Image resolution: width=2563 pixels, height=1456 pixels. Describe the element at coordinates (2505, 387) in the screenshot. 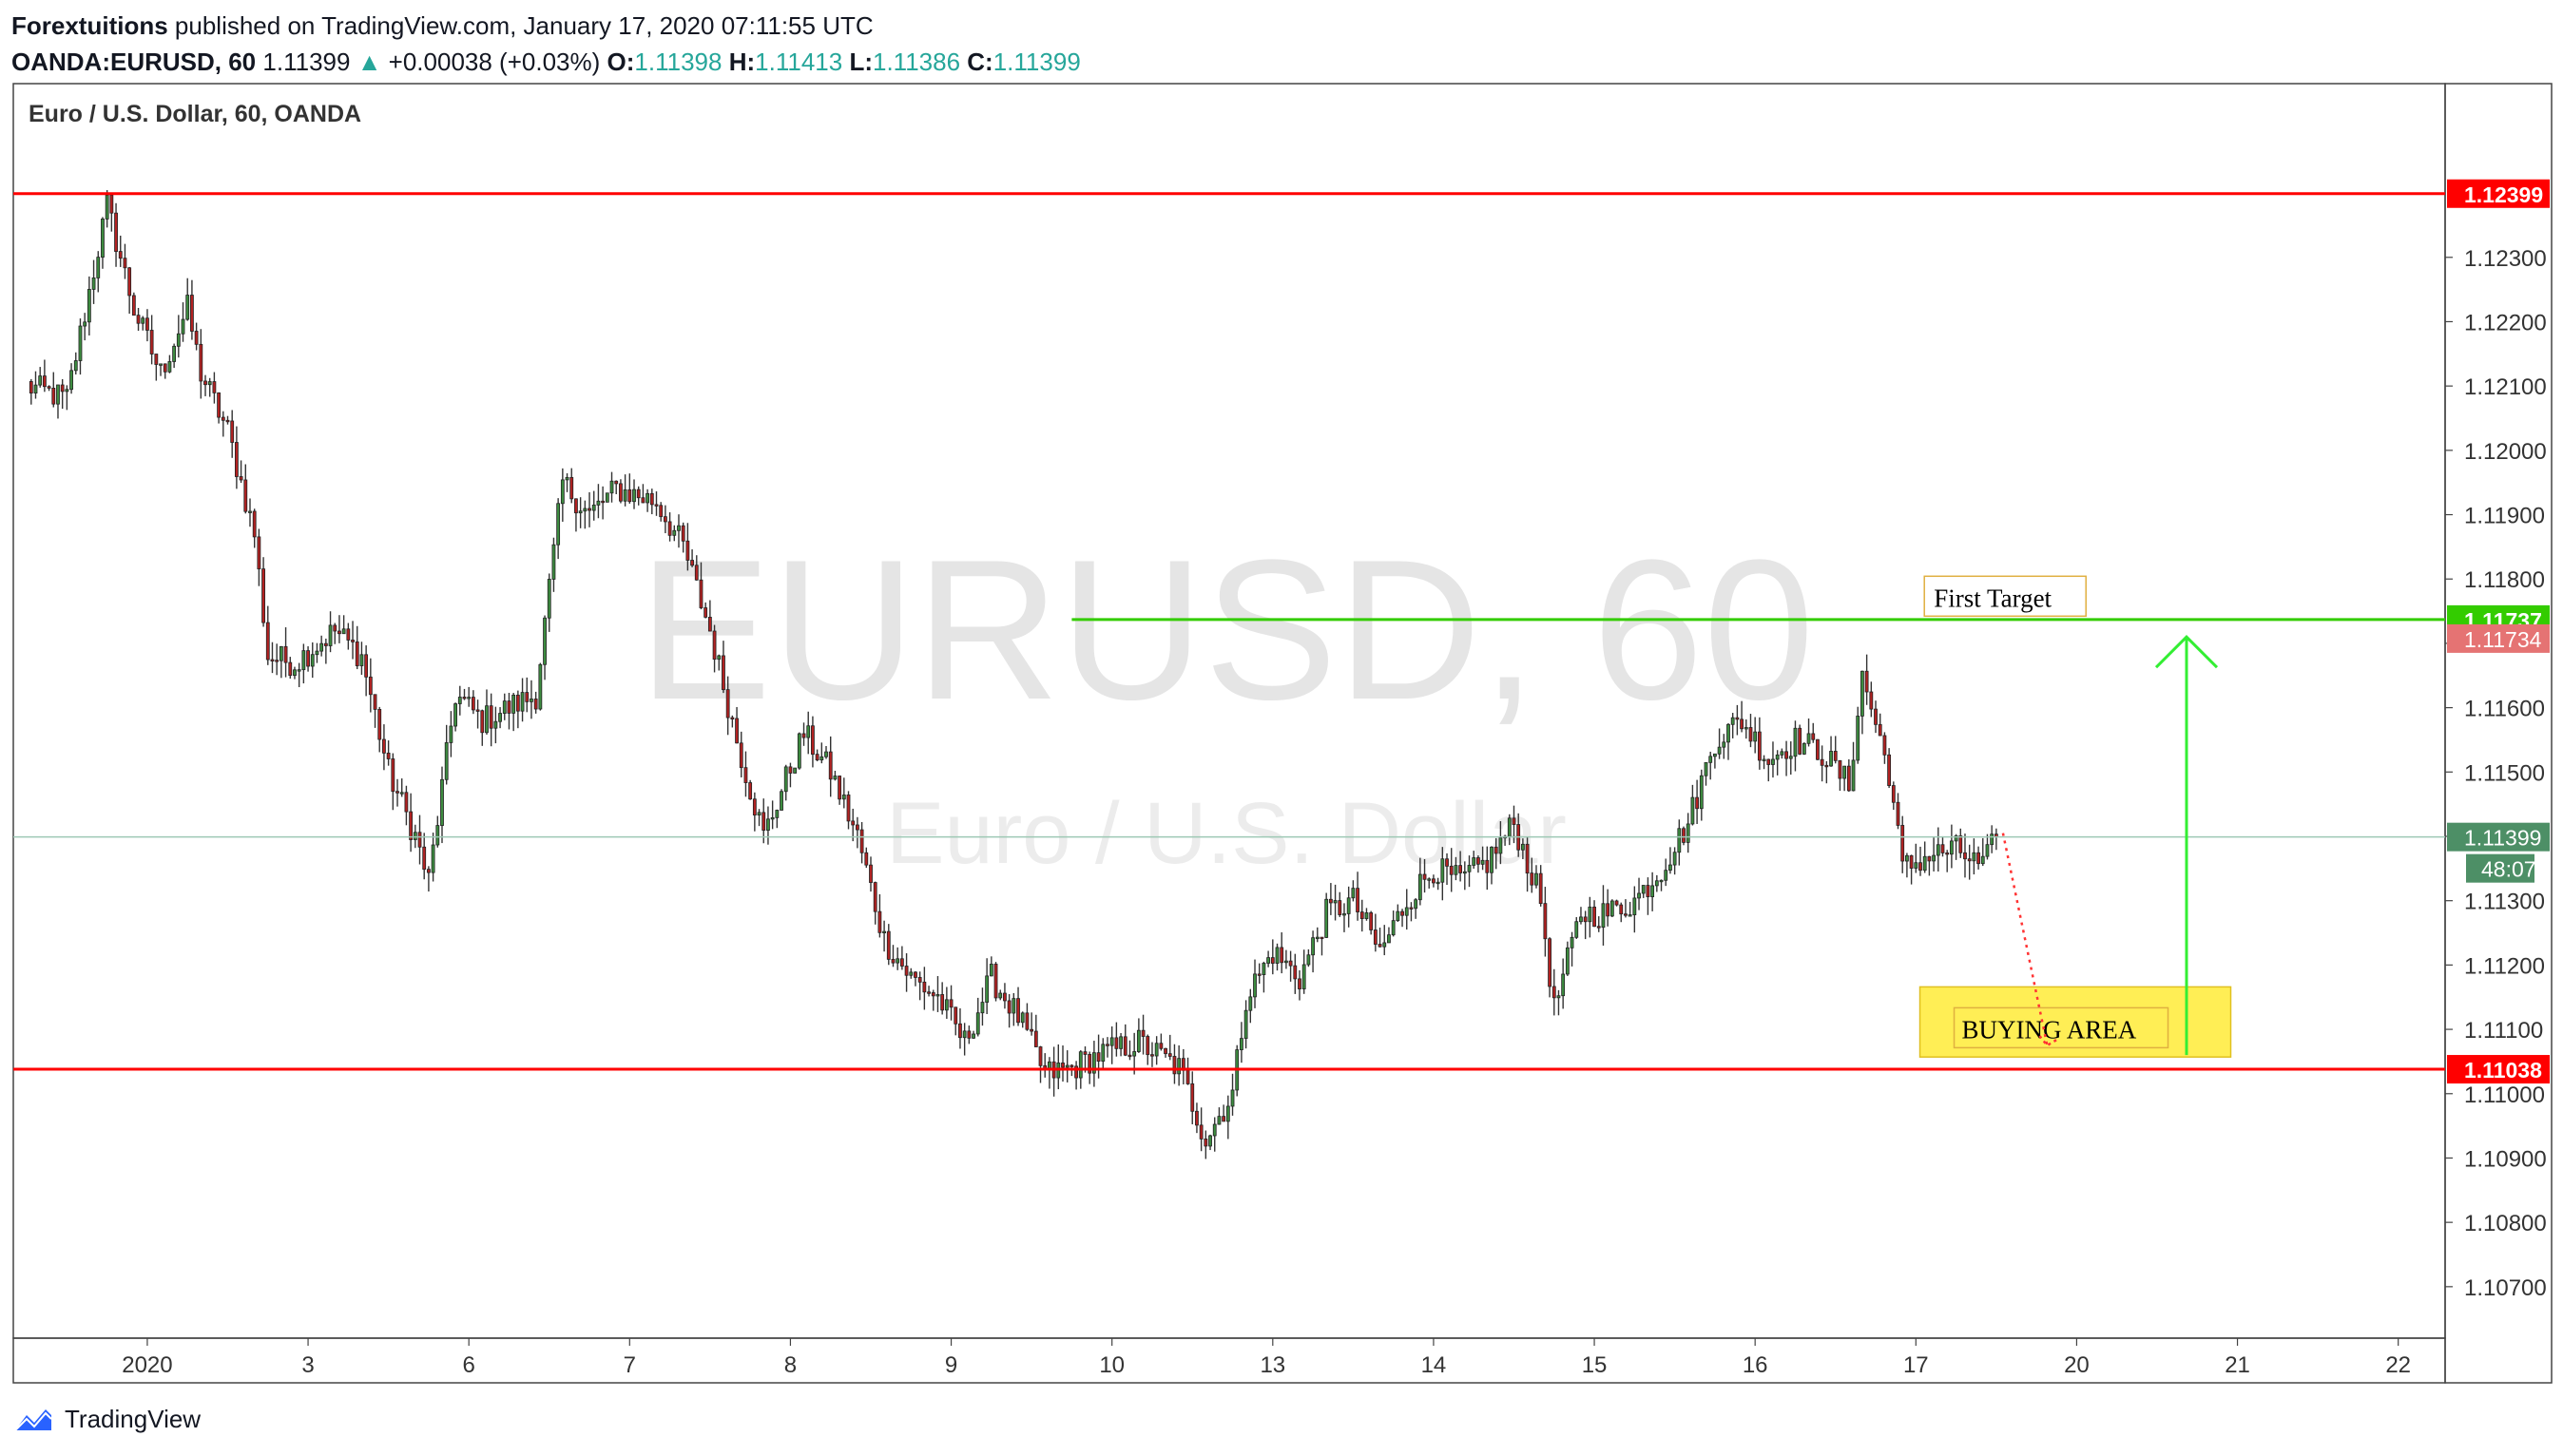

I see `price-tick-label: 1.12100` at that location.